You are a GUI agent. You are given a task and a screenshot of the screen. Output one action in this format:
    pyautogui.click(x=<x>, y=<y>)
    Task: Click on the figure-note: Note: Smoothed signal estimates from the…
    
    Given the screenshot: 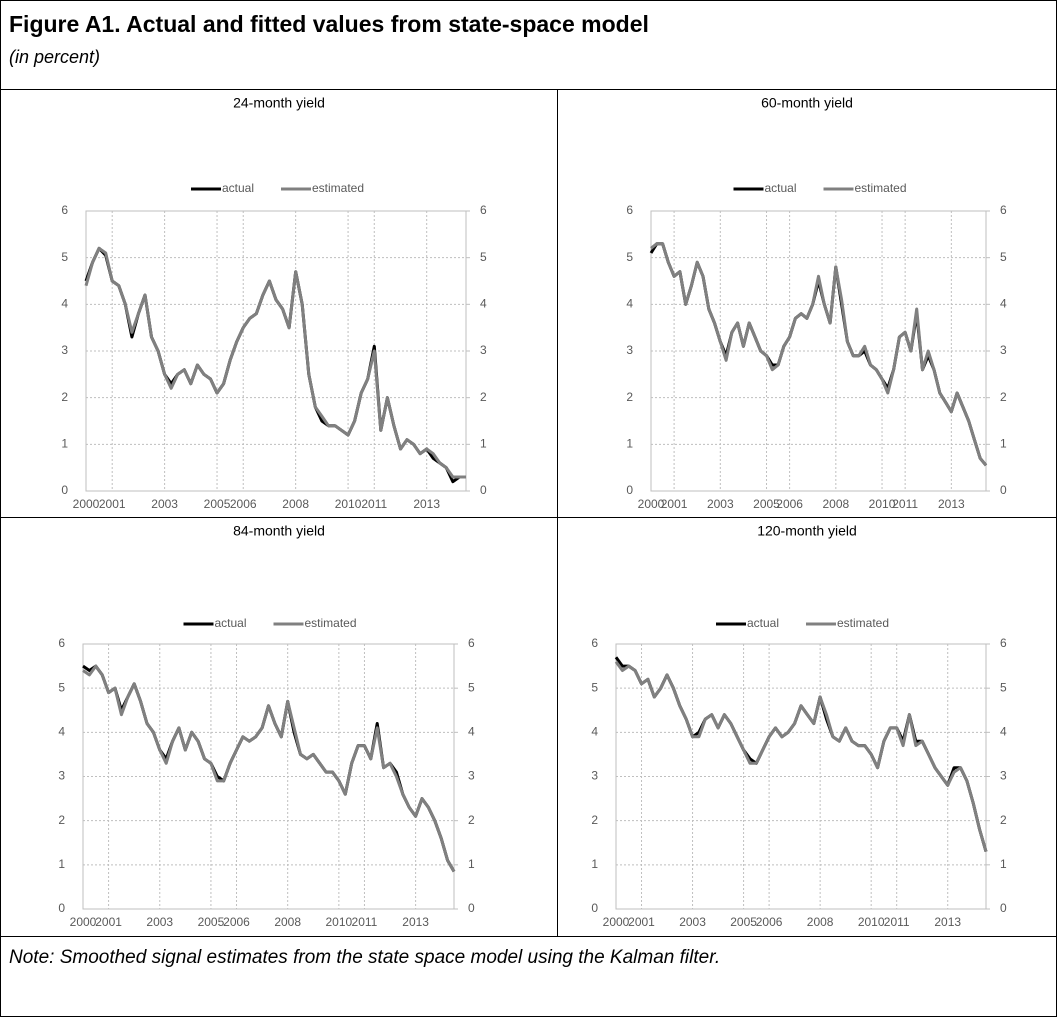 What is the action you would take?
    pyautogui.click(x=365, y=957)
    